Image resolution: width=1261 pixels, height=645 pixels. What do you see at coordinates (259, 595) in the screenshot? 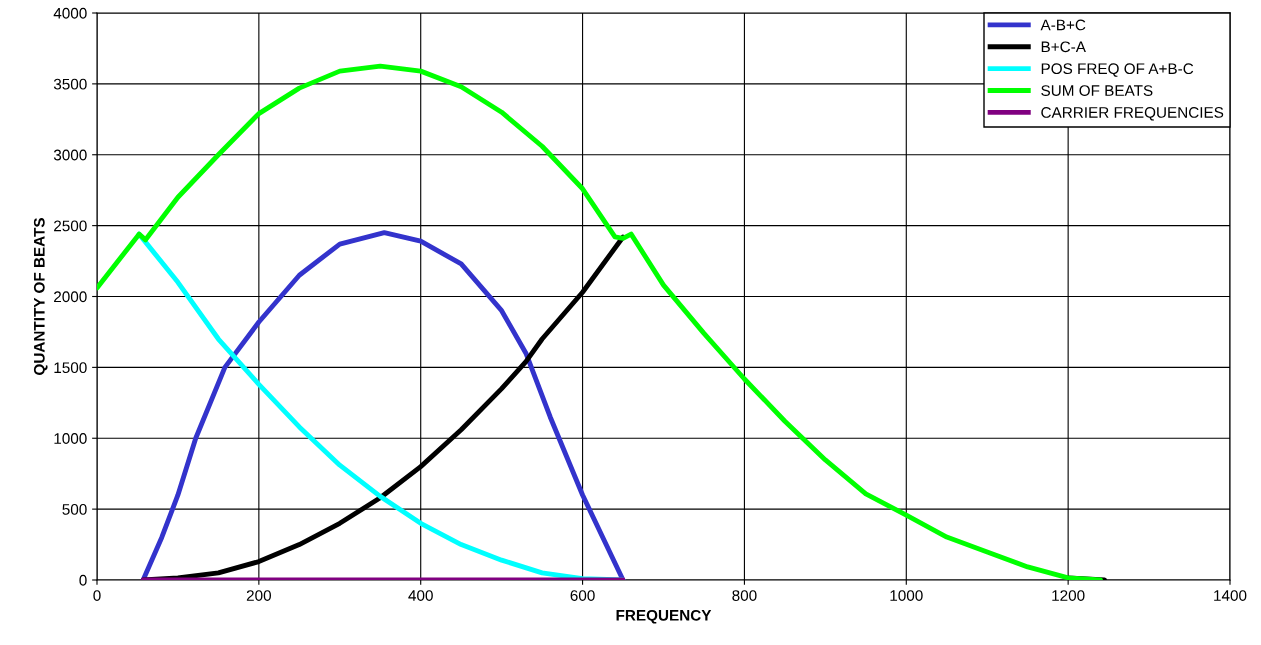
I see `x-tick-label: 200` at bounding box center [259, 595].